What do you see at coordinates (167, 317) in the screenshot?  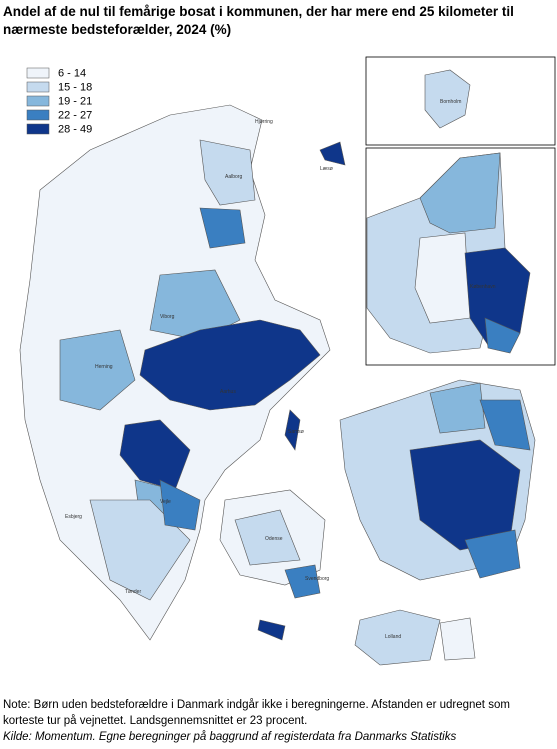 I see `map-label: Viborg` at bounding box center [167, 317].